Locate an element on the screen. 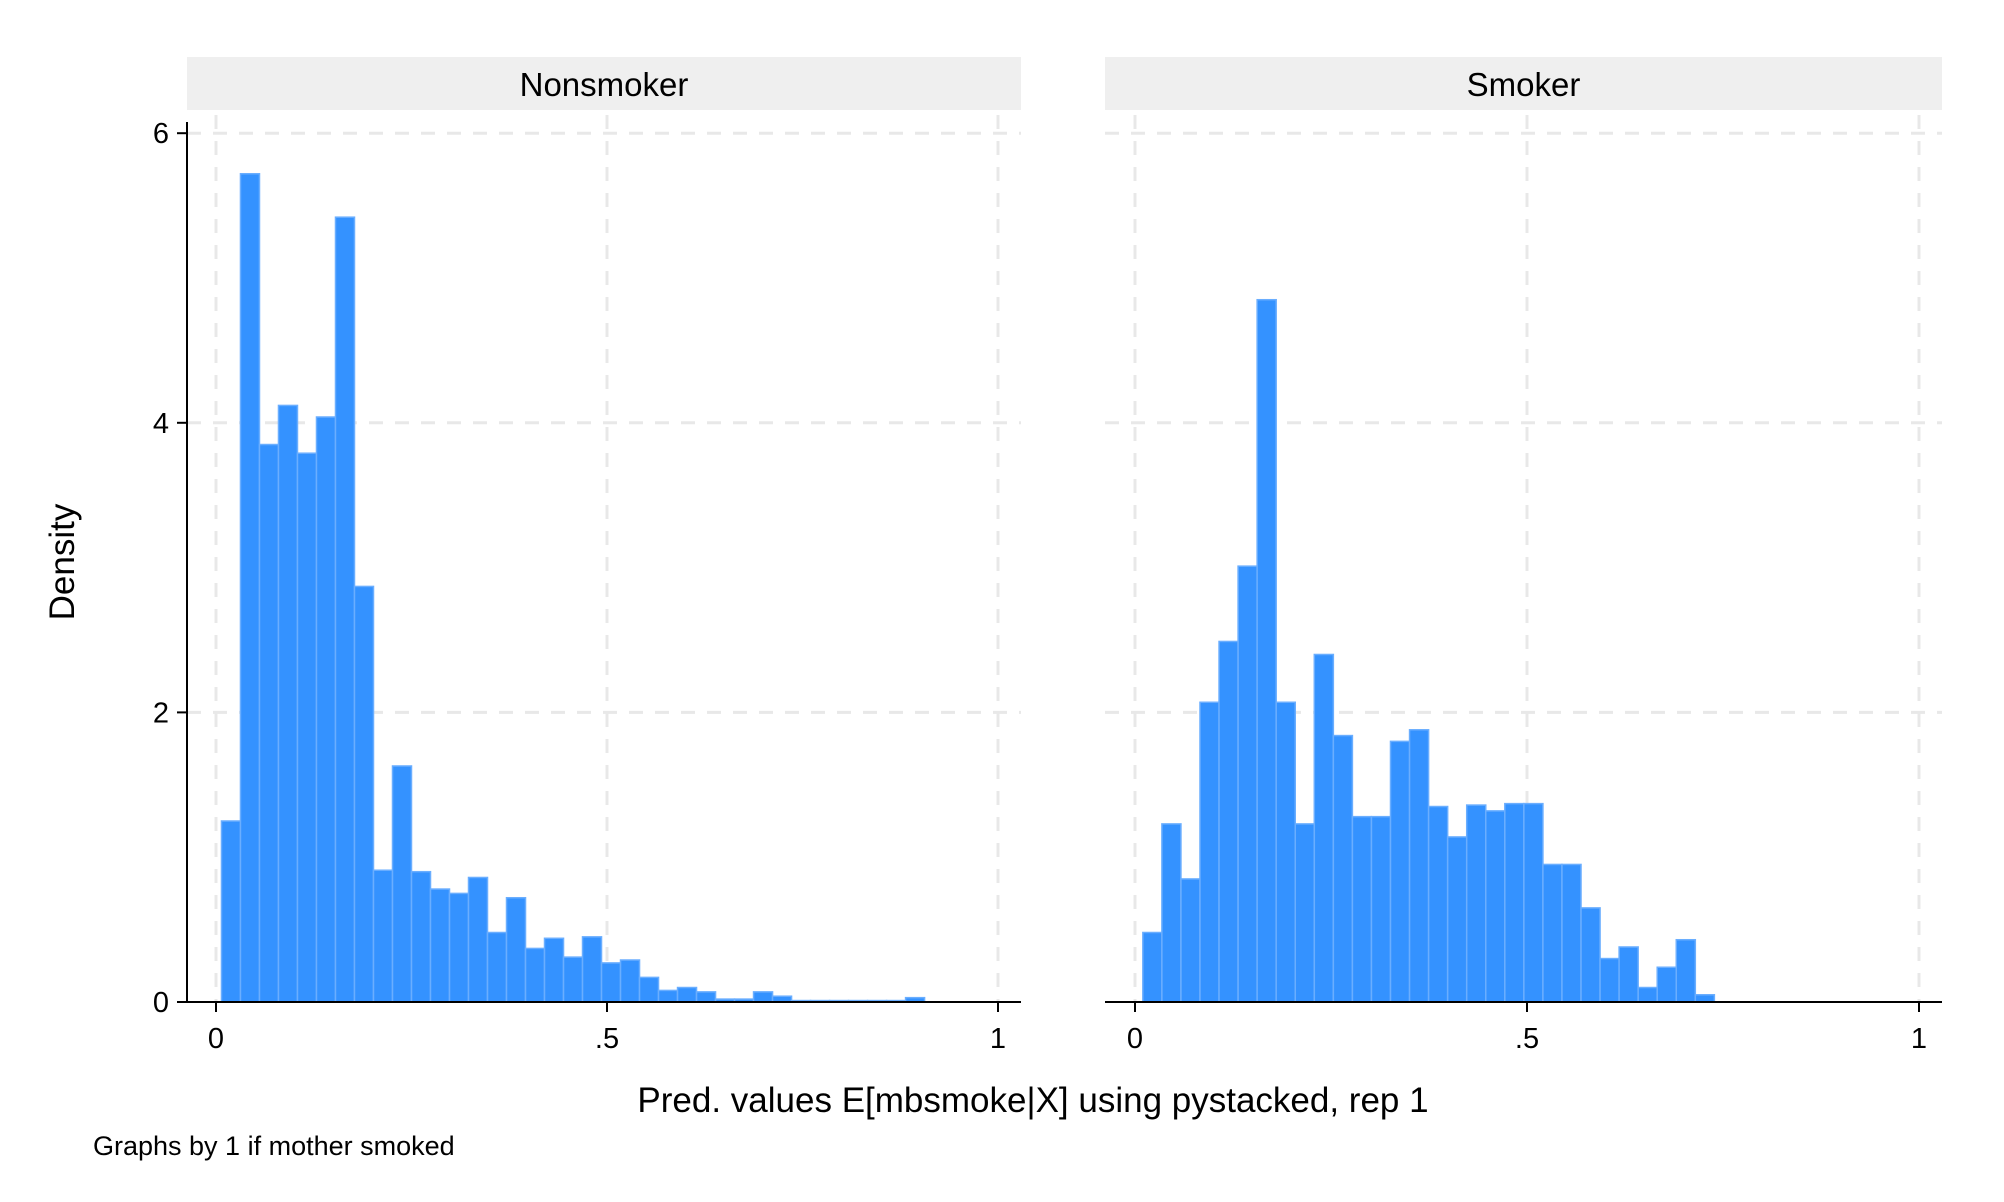 The image size is (2004, 1202). y-axis-title: Density is located at coordinates (62, 561).